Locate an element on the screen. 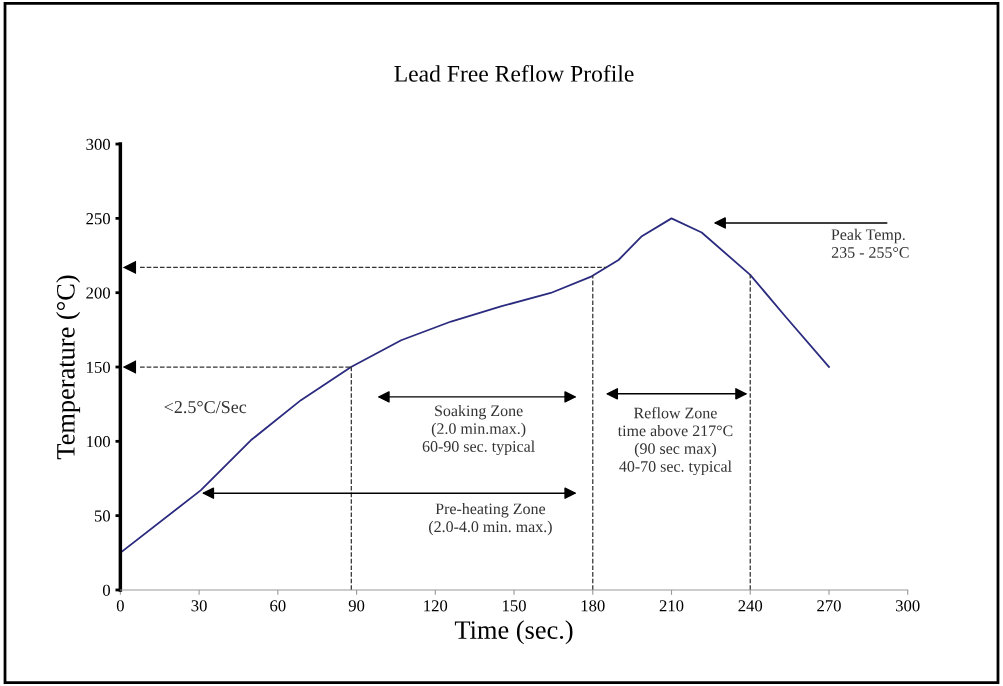 Image resolution: width=1003 pixels, height=686 pixels. x-tick-label: 0 is located at coordinates (120, 606).